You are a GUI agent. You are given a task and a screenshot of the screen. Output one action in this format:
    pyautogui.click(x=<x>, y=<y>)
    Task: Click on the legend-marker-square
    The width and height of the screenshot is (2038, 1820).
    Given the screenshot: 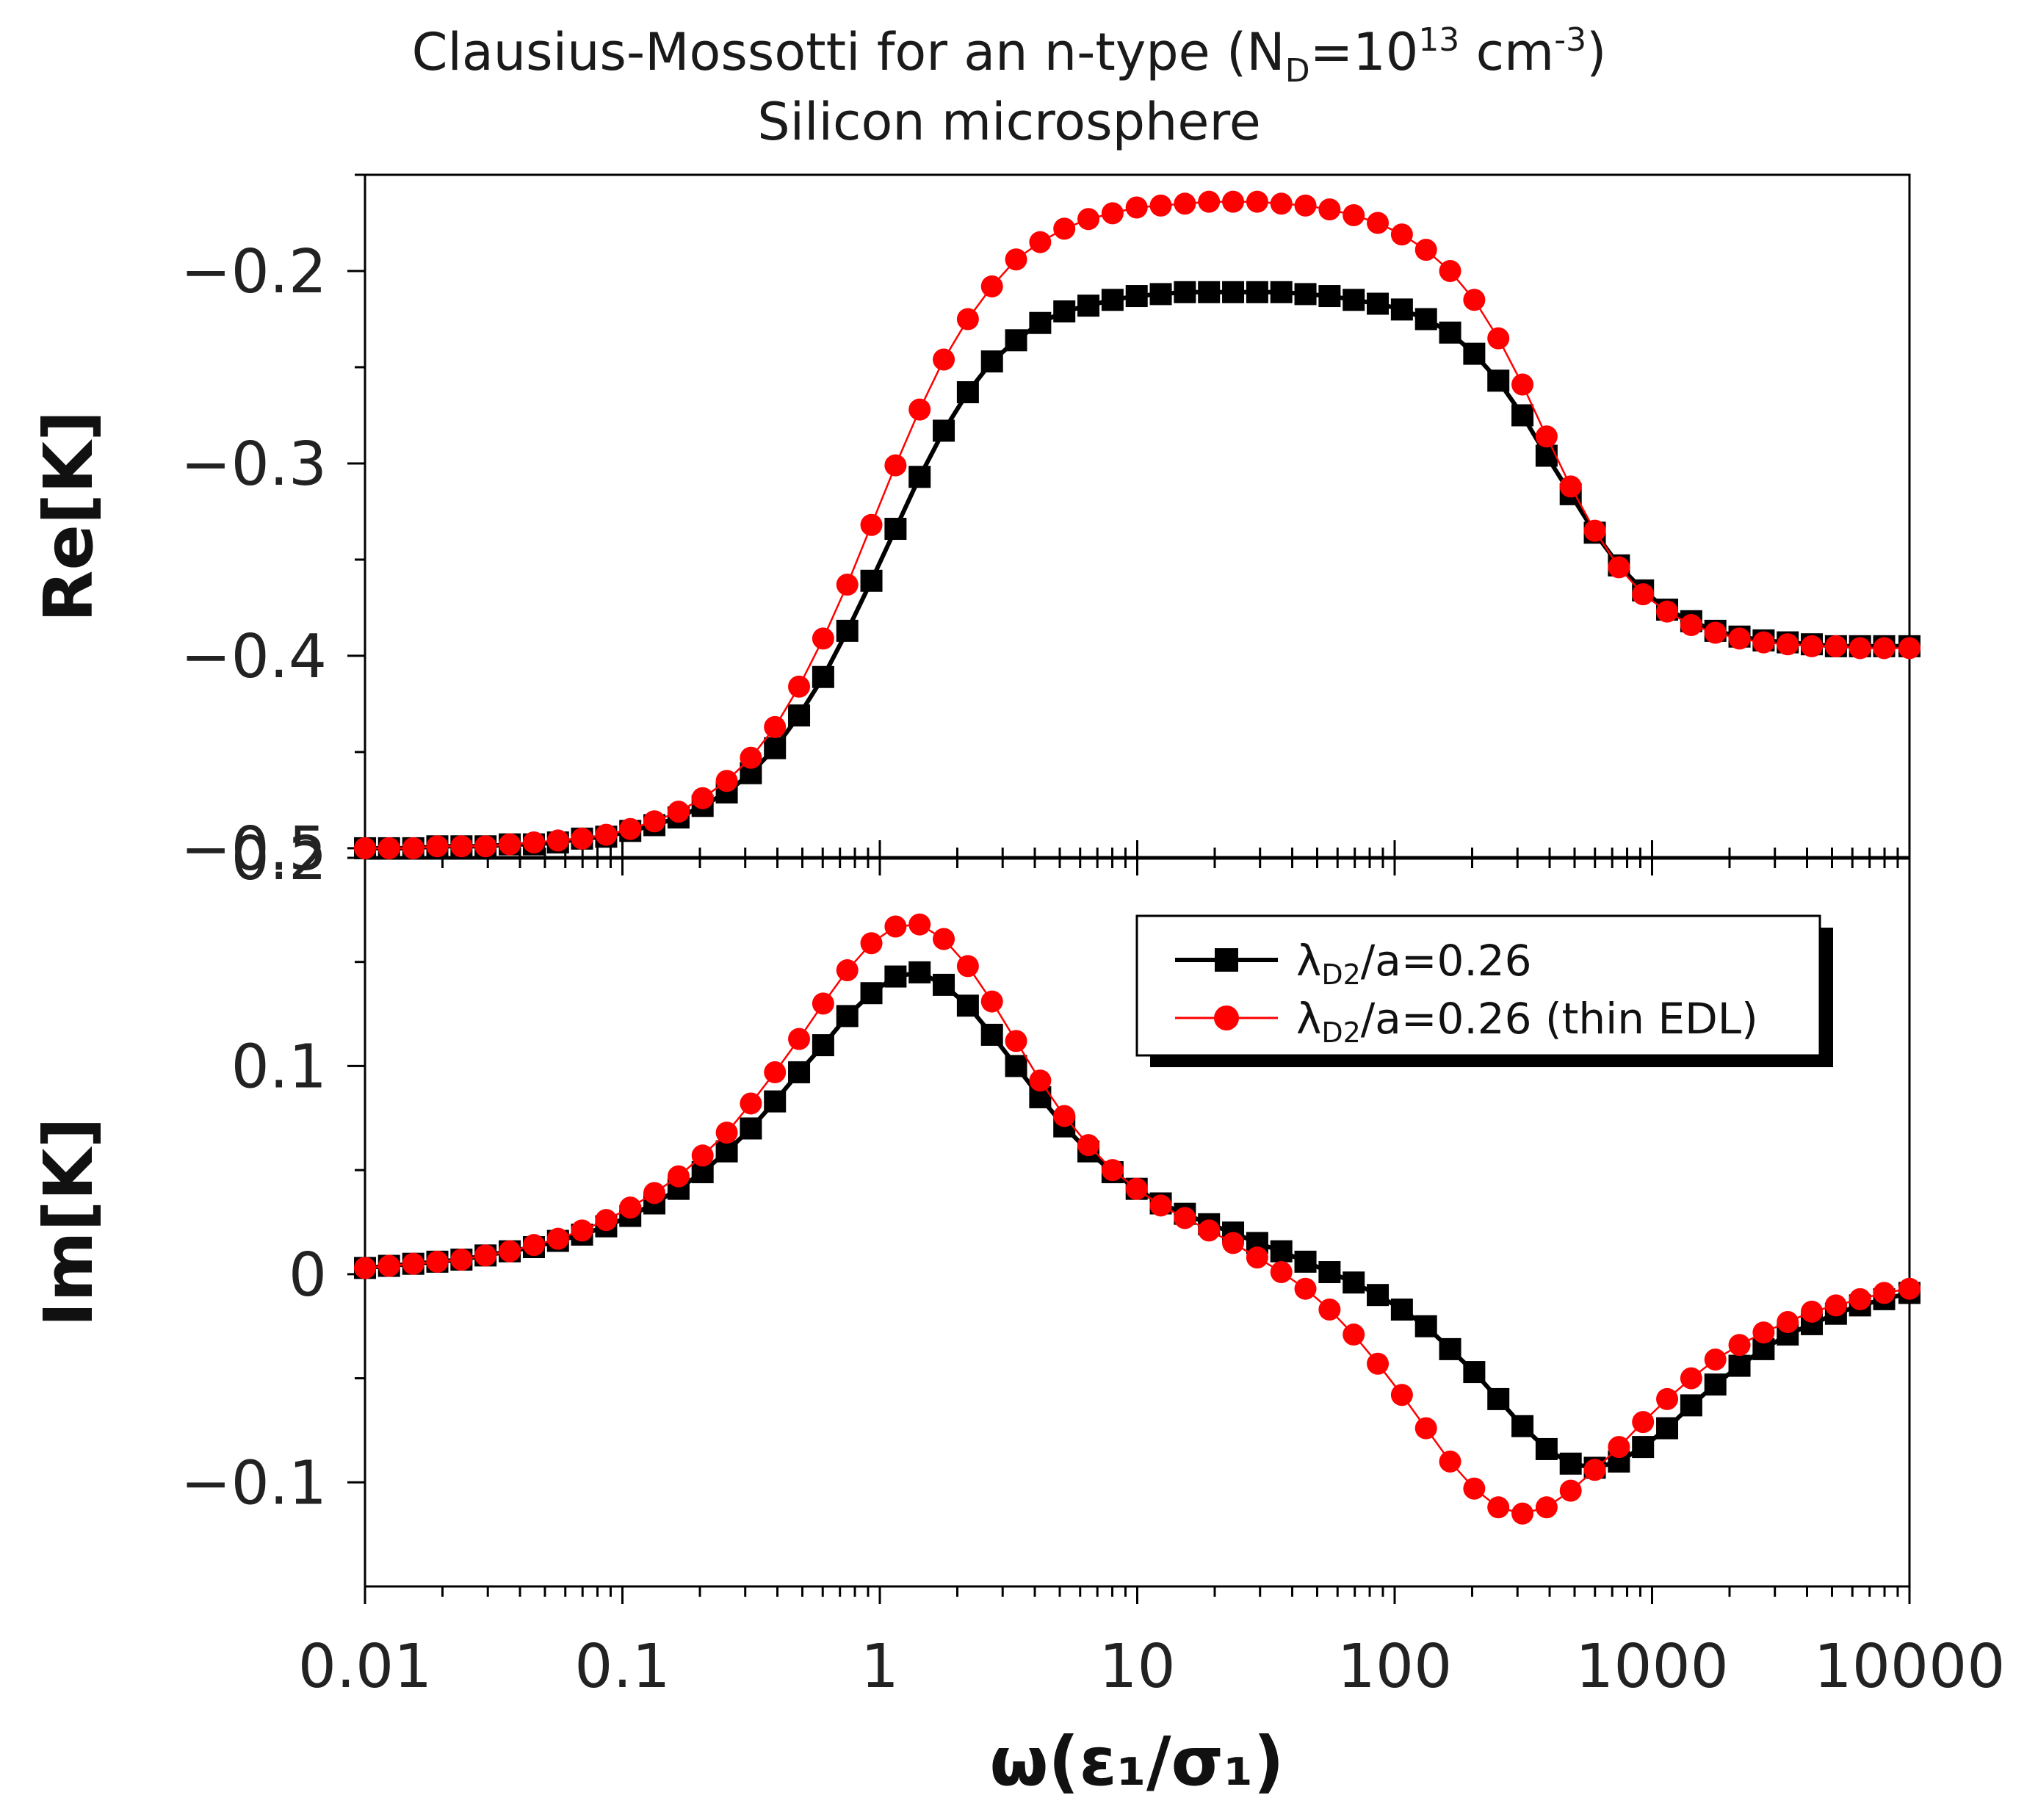 What is the action you would take?
    pyautogui.click(x=1226, y=960)
    